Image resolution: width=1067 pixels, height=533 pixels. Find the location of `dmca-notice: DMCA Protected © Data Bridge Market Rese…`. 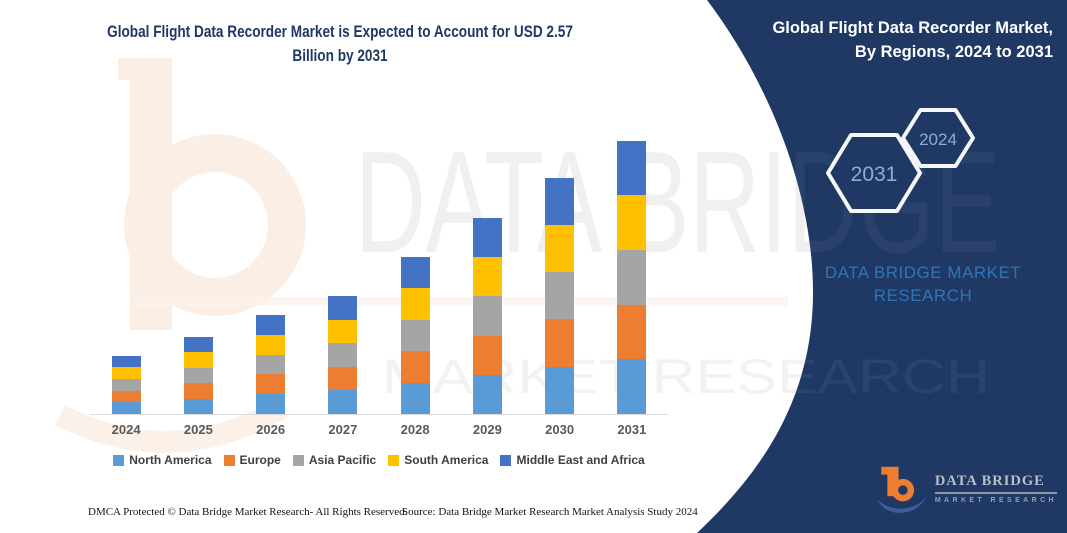

dmca-notice: DMCA Protected © Data Bridge Market Rese… is located at coordinates (248, 512).